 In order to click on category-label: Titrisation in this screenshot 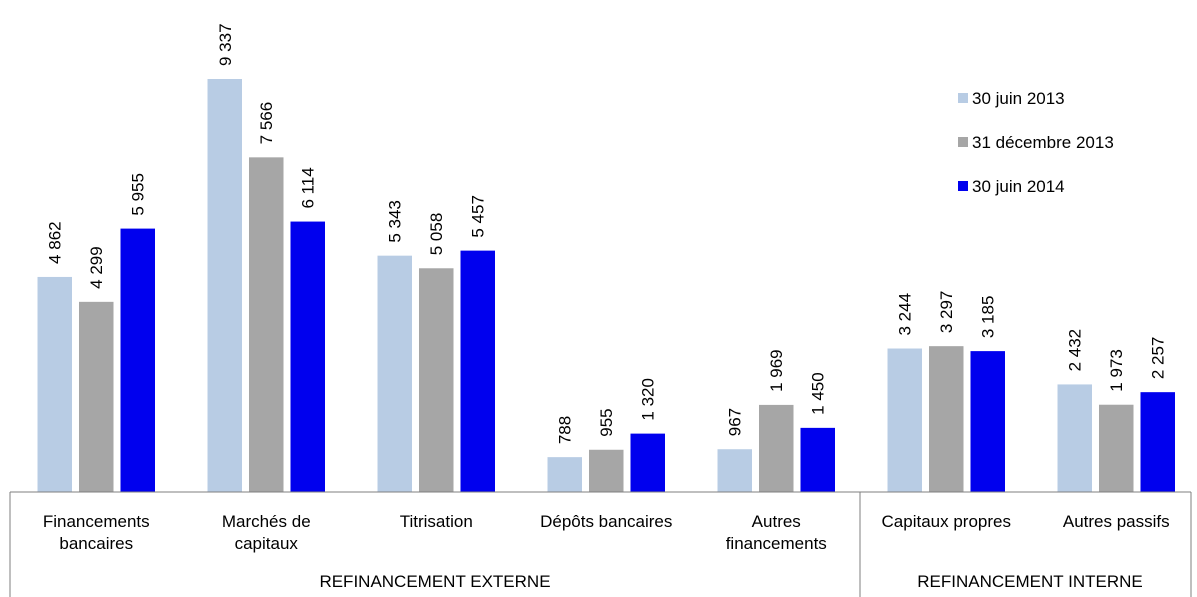, I will do `click(436, 521)`.